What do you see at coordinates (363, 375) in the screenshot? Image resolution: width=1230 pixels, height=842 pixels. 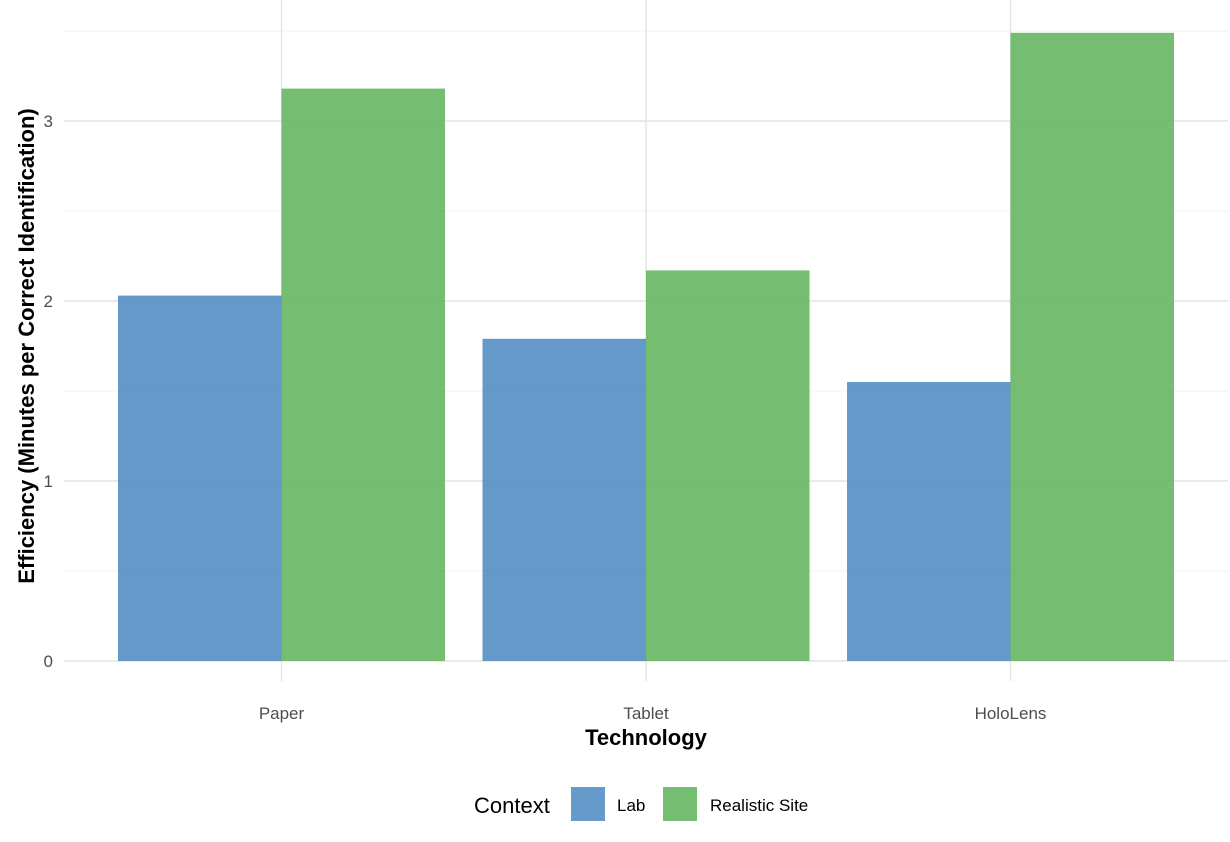 I see `bar-realistic-site-paper` at bounding box center [363, 375].